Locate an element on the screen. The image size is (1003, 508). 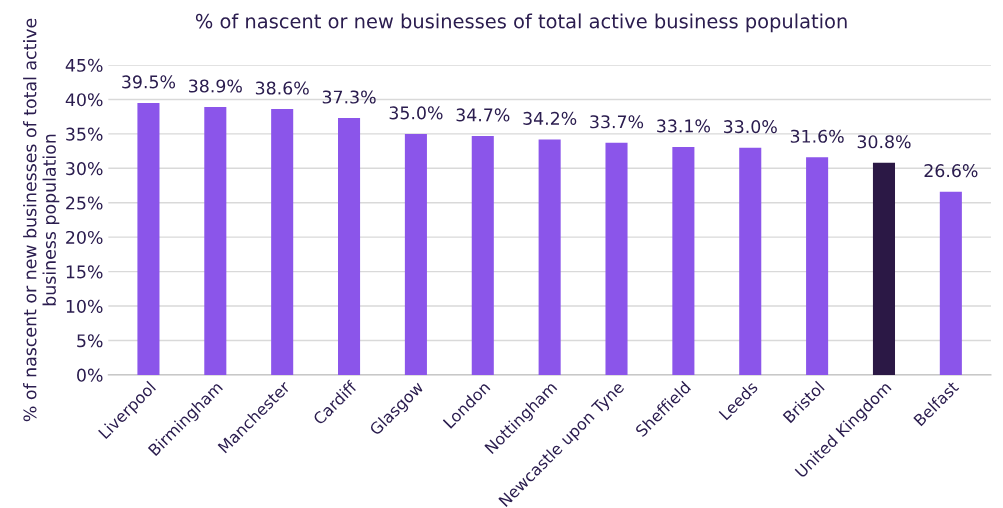
y-tick-label: 35% is located at coordinates (84, 134).